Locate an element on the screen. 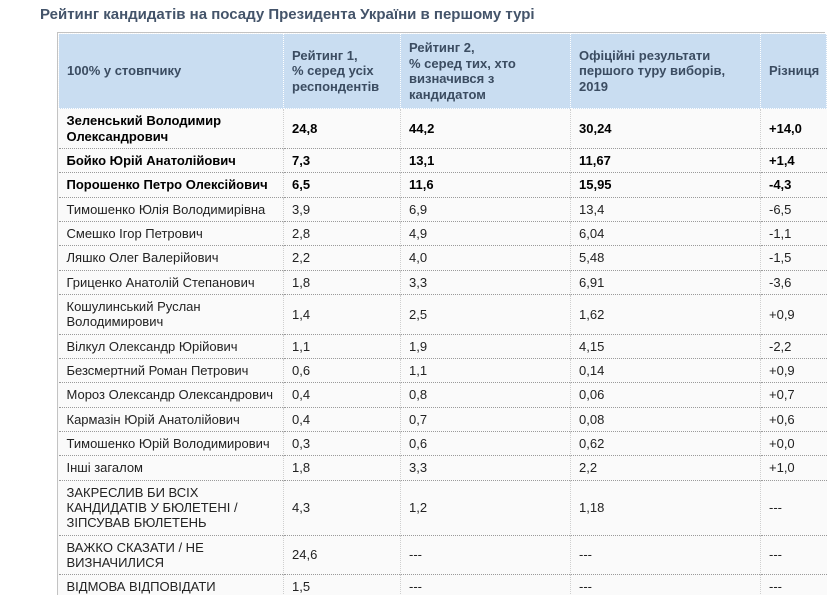  rating1-cell: 0,6 is located at coordinates (342, 370).